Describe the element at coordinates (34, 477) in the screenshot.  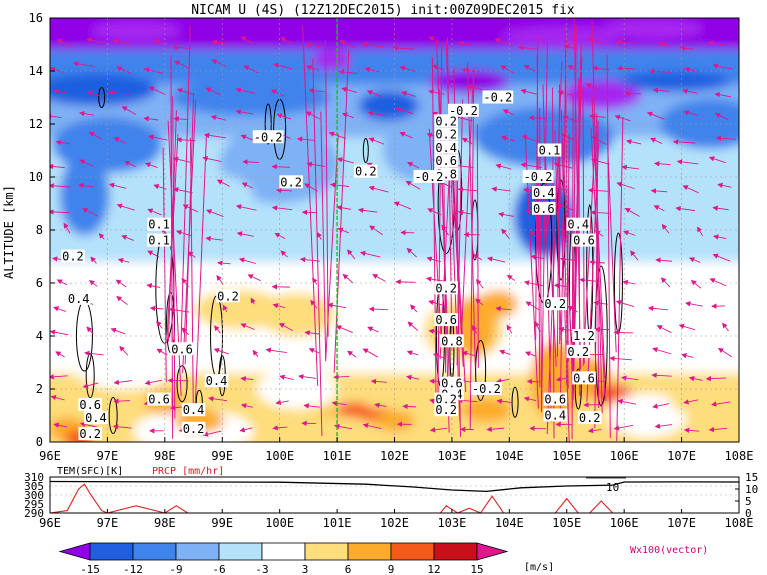
I see `surface-left-tick: 310` at that location.